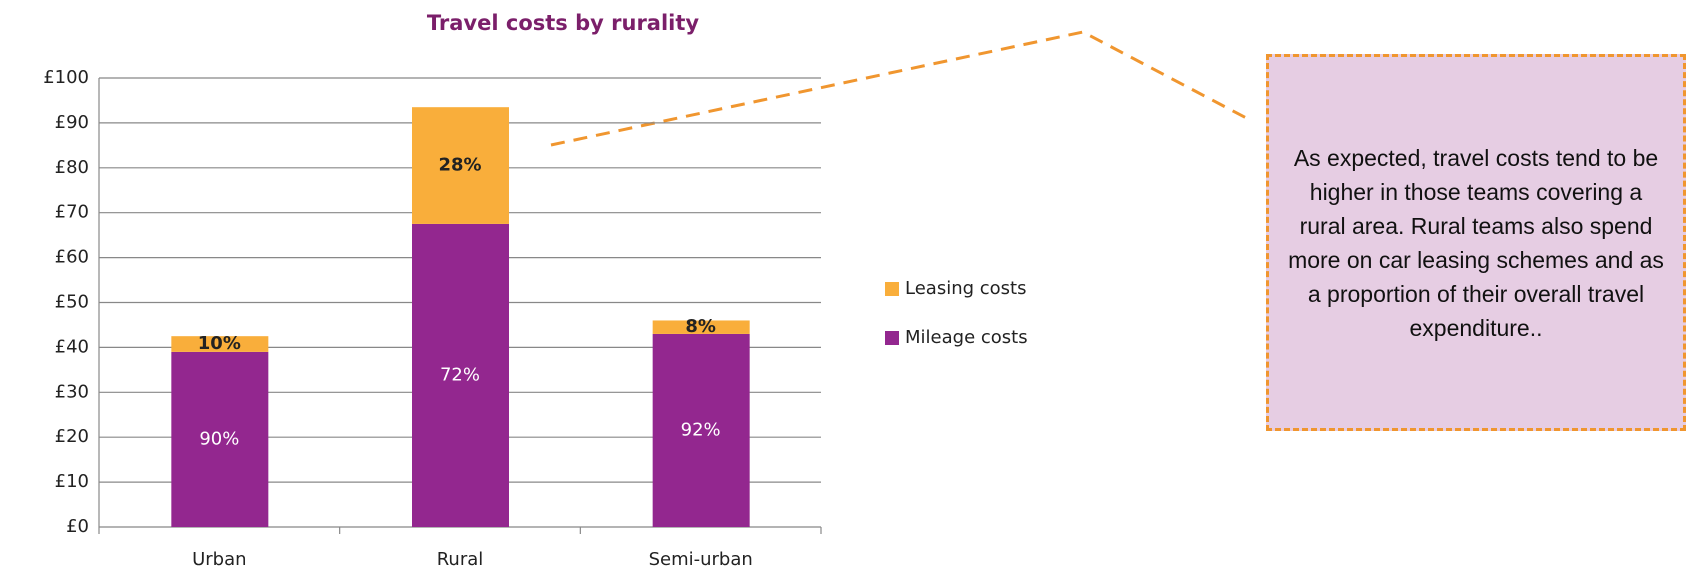 The width and height of the screenshot is (1689, 578). Describe the element at coordinates (460, 559) in the screenshot. I see `x-tick-label: Rural` at that location.